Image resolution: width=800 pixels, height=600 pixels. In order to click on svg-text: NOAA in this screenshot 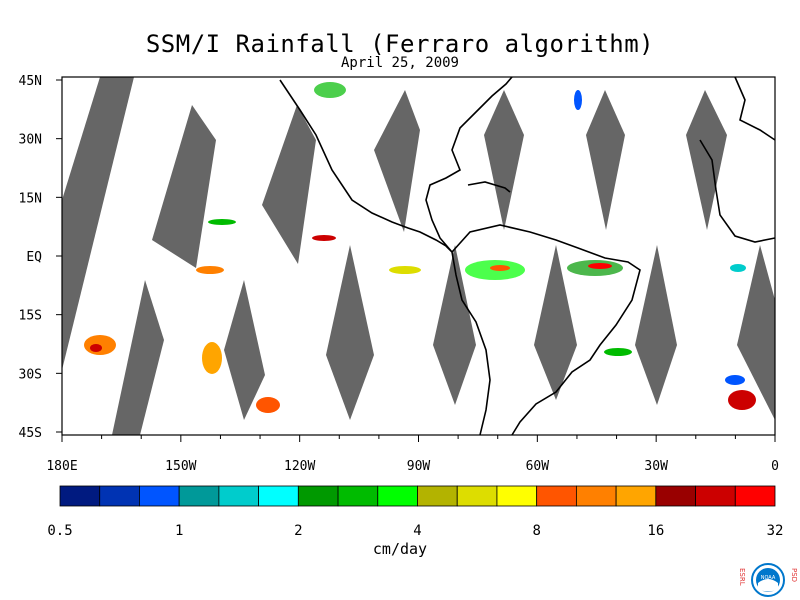, I will do `click(768, 578)`.